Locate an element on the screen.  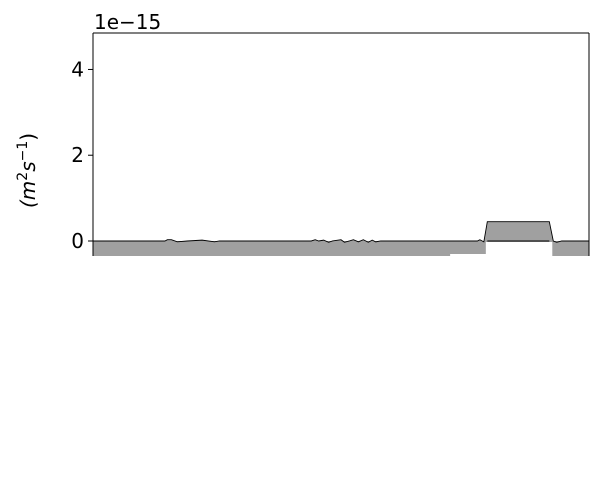
series-area is located at coordinates (341, 232).